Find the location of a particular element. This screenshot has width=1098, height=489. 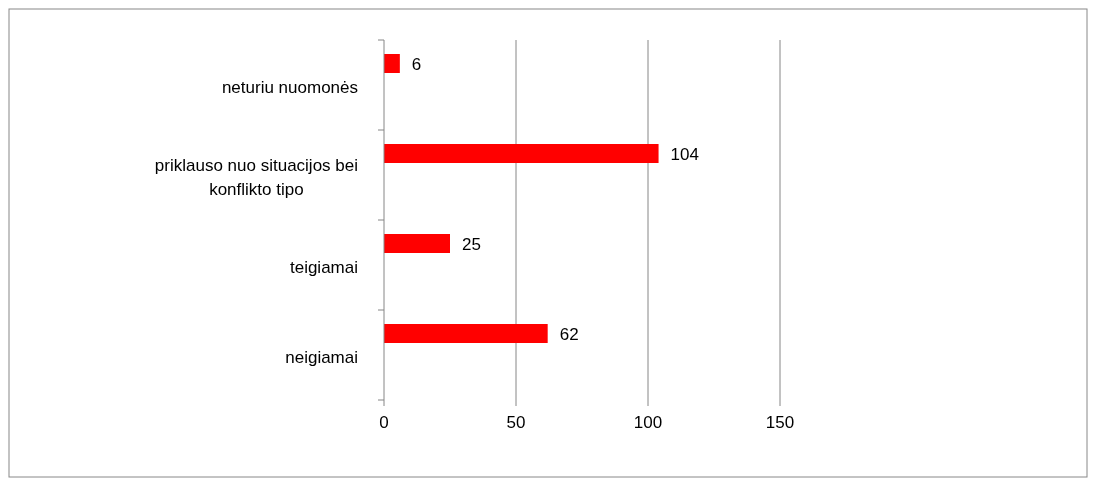

x-tick-label: 100 is located at coordinates (648, 422).